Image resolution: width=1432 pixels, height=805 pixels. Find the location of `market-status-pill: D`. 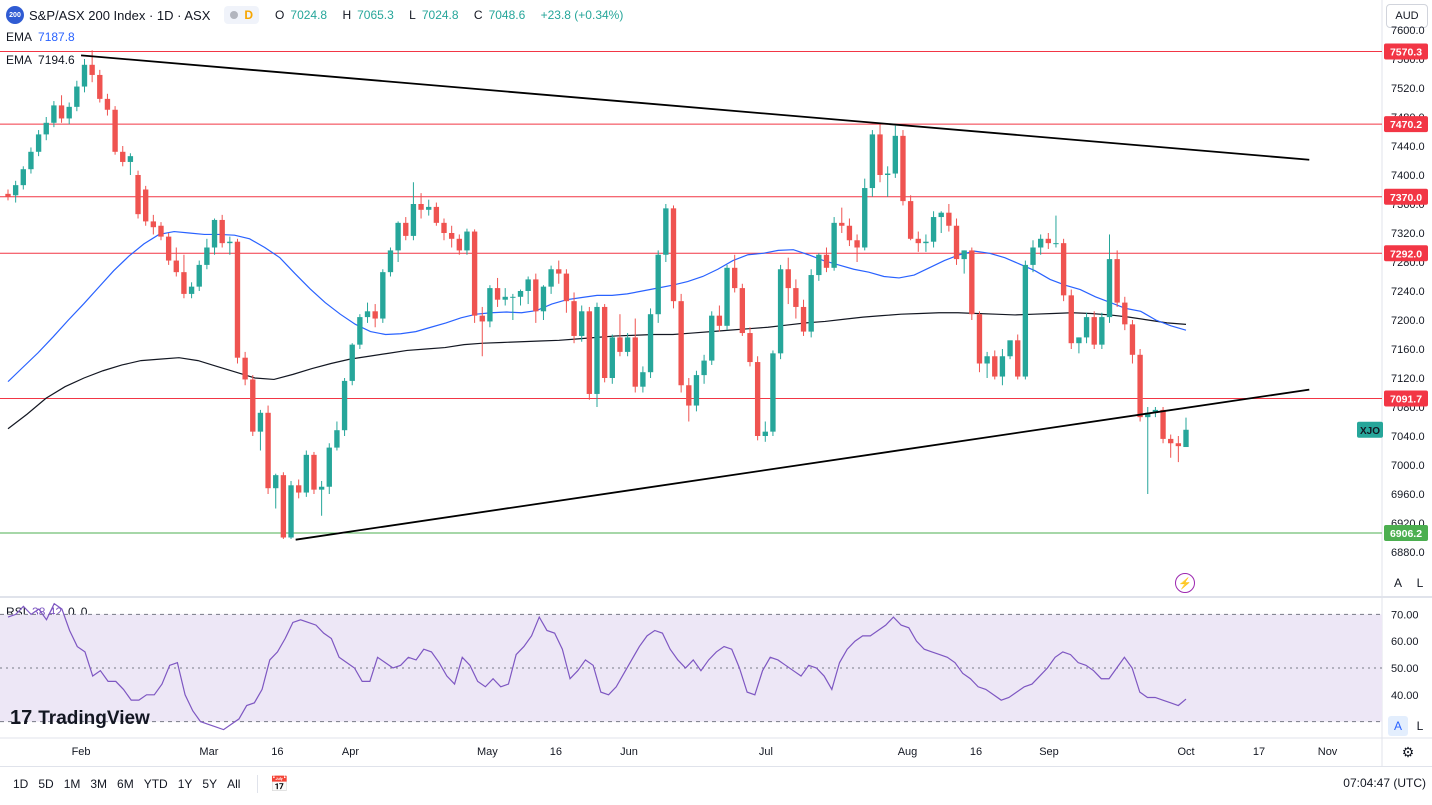

market-status-pill: D is located at coordinates (242, 15).